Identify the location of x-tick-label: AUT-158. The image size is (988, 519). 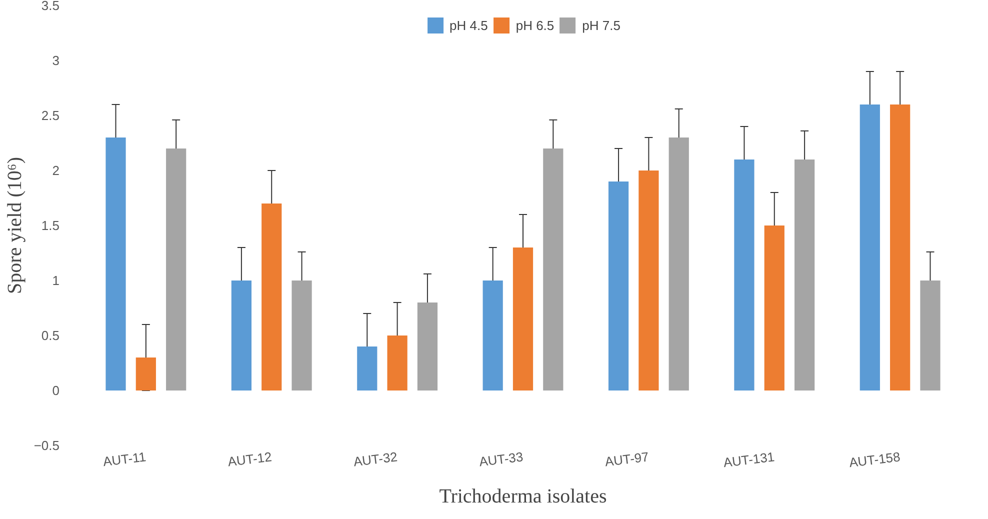
(874, 459).